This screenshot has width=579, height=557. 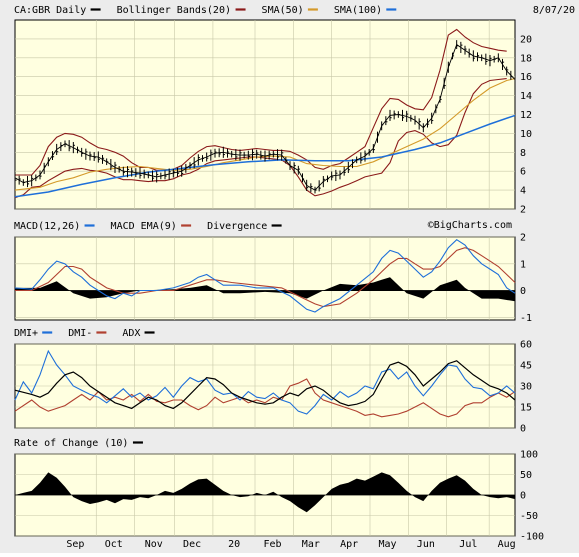 I want to click on panel-roc-tick-label: -50, so click(x=529, y=516).